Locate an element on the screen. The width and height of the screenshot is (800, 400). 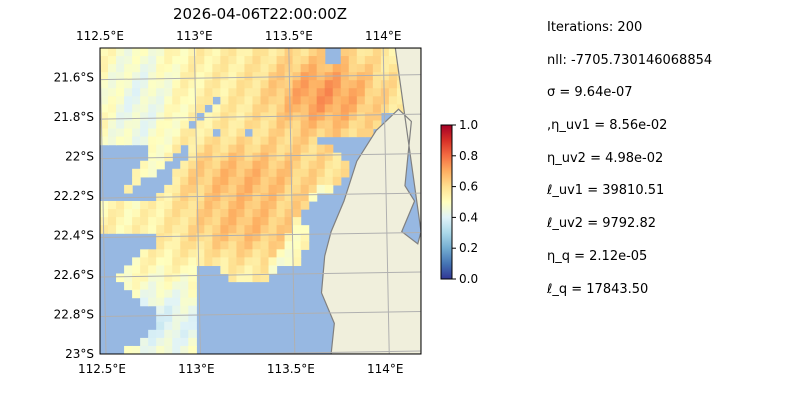
parameter-item: nll: -7705.730146068854 is located at coordinates (630, 60).